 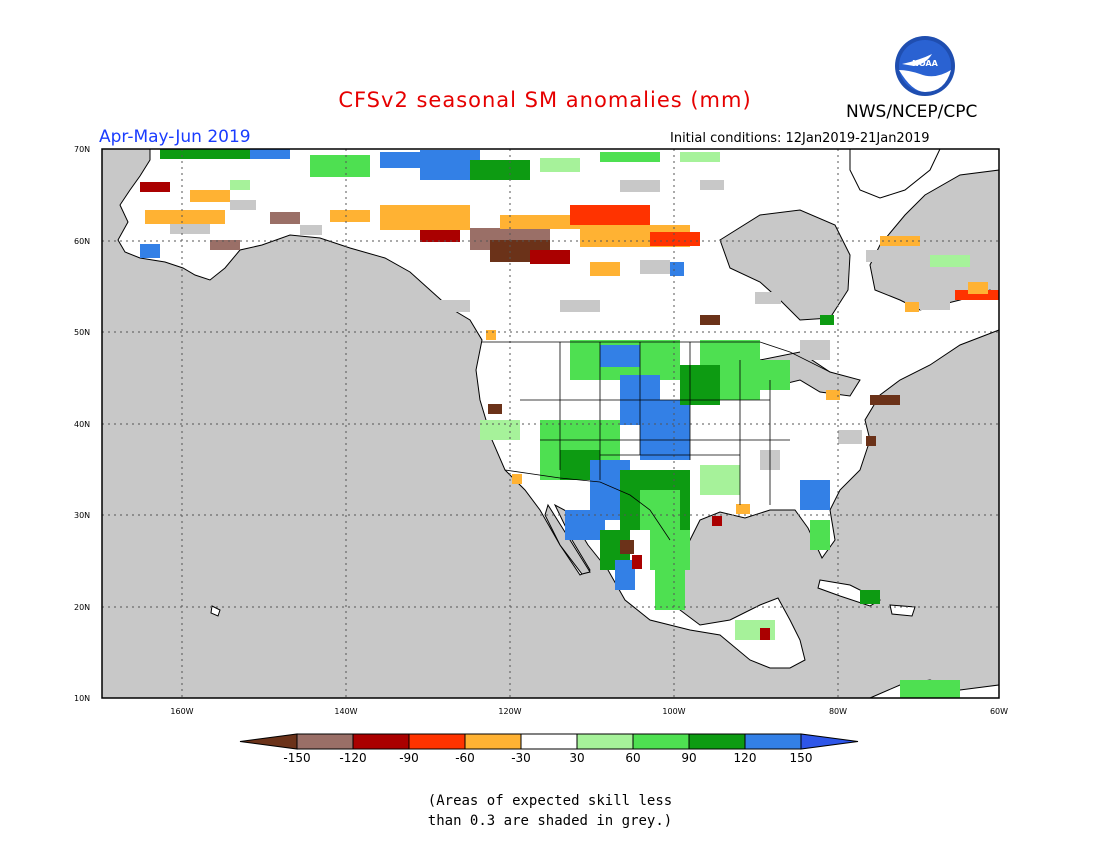 What do you see at coordinates (545, 100) in the screenshot?
I see `map-title: CFSv2 seasonal SM anomalies (mm)` at bounding box center [545, 100].